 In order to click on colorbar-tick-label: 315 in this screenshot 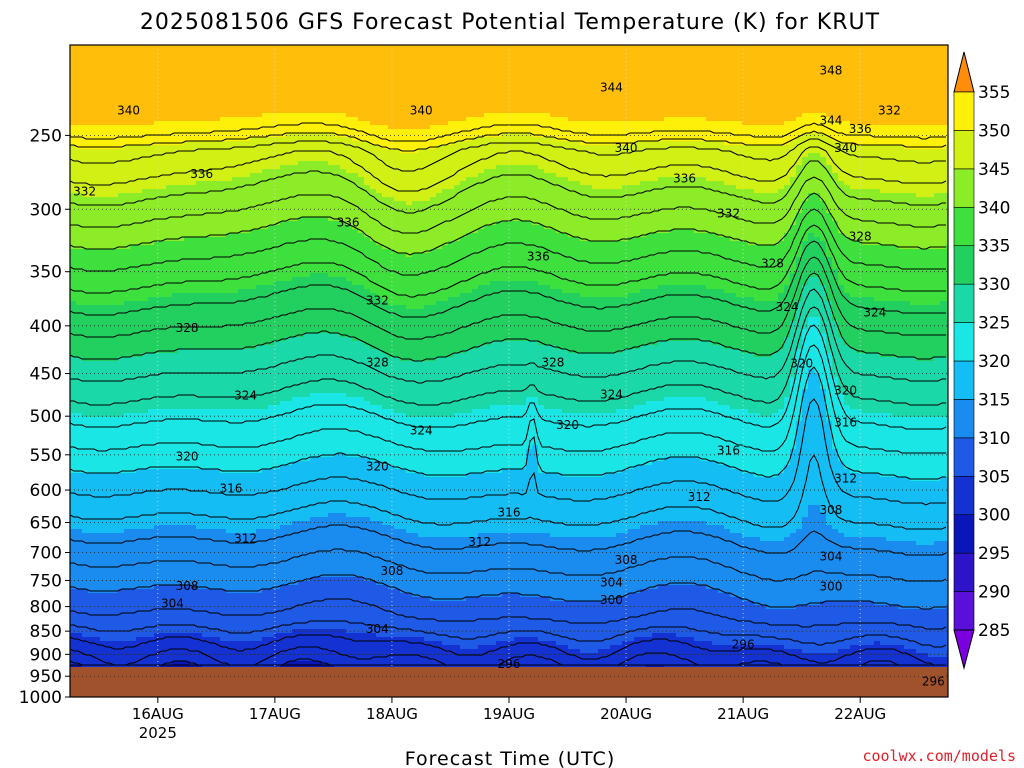, I will do `click(994, 400)`.